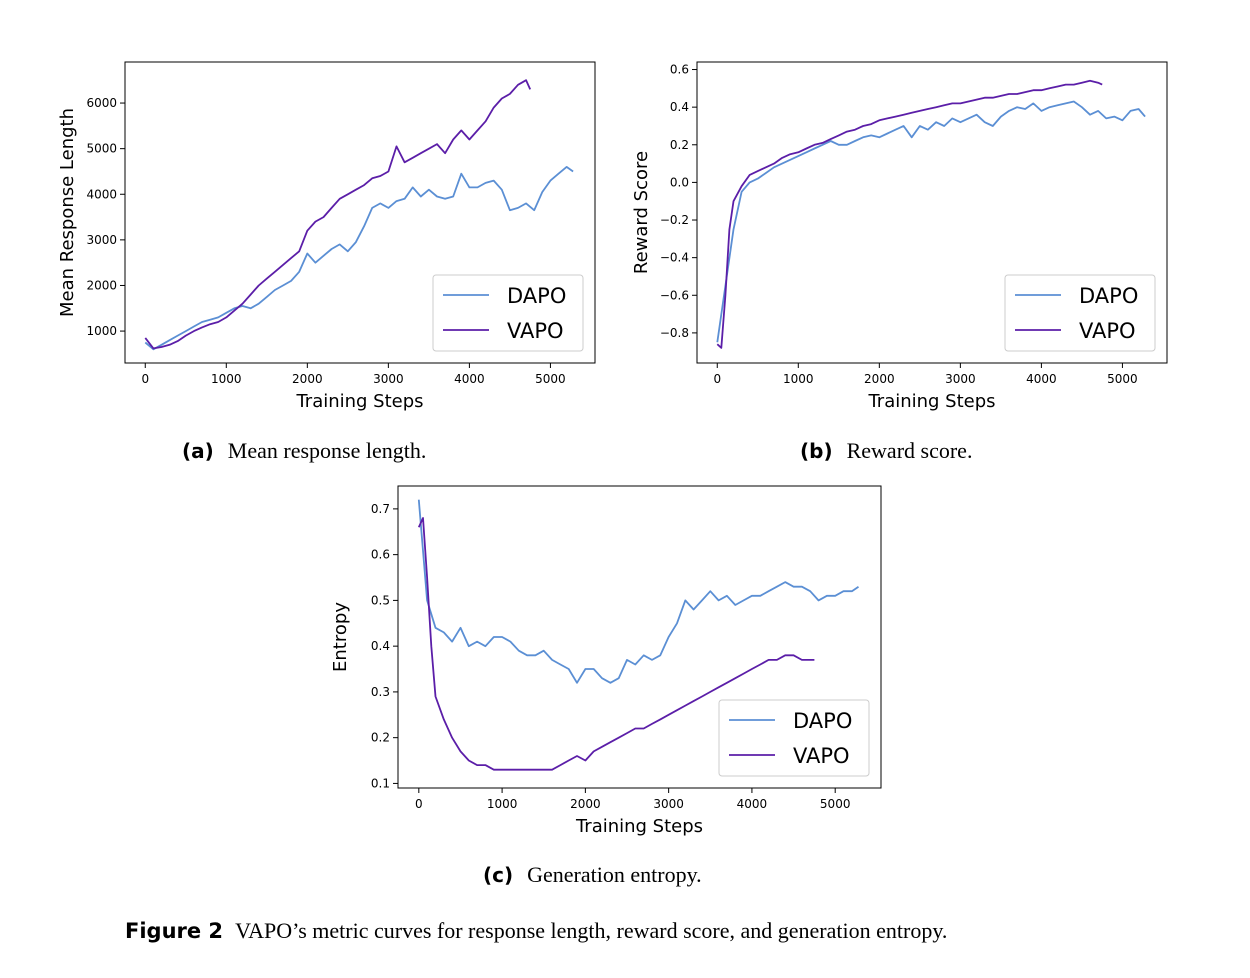  Describe the element at coordinates (101, 194) in the screenshot. I see `y-tick-label: 4000` at that location.